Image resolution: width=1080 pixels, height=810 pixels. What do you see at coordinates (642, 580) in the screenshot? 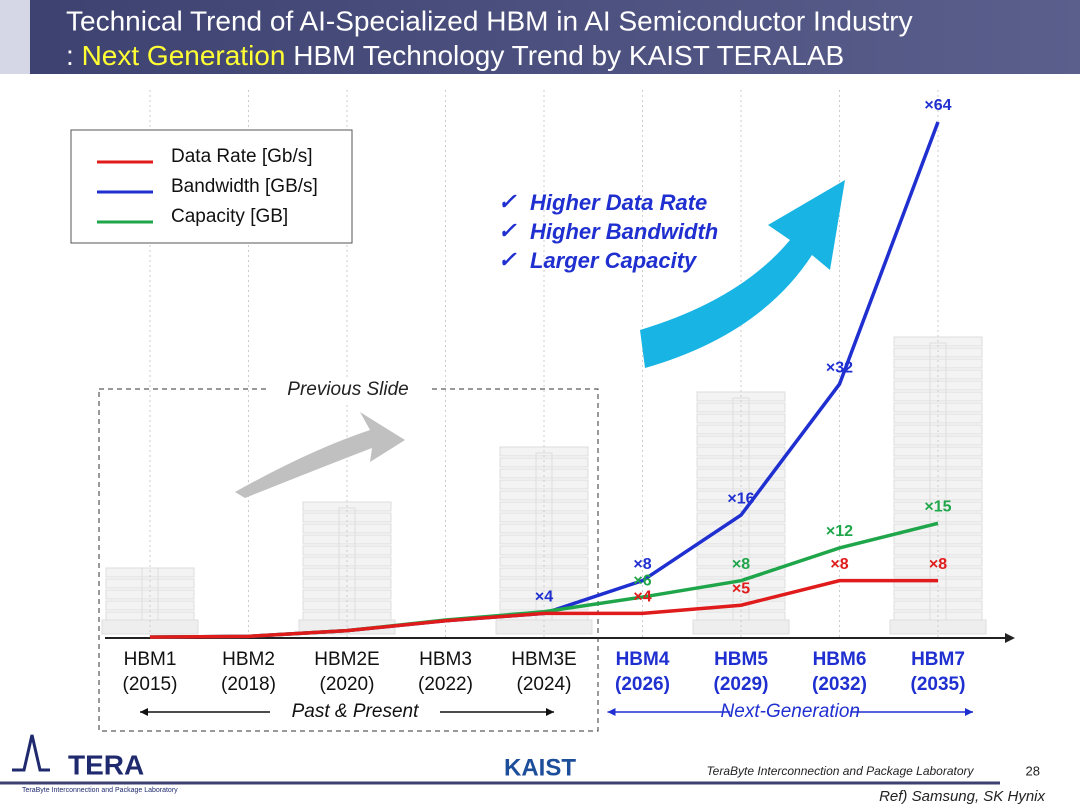
I see `value-label: ×6` at bounding box center [642, 580].